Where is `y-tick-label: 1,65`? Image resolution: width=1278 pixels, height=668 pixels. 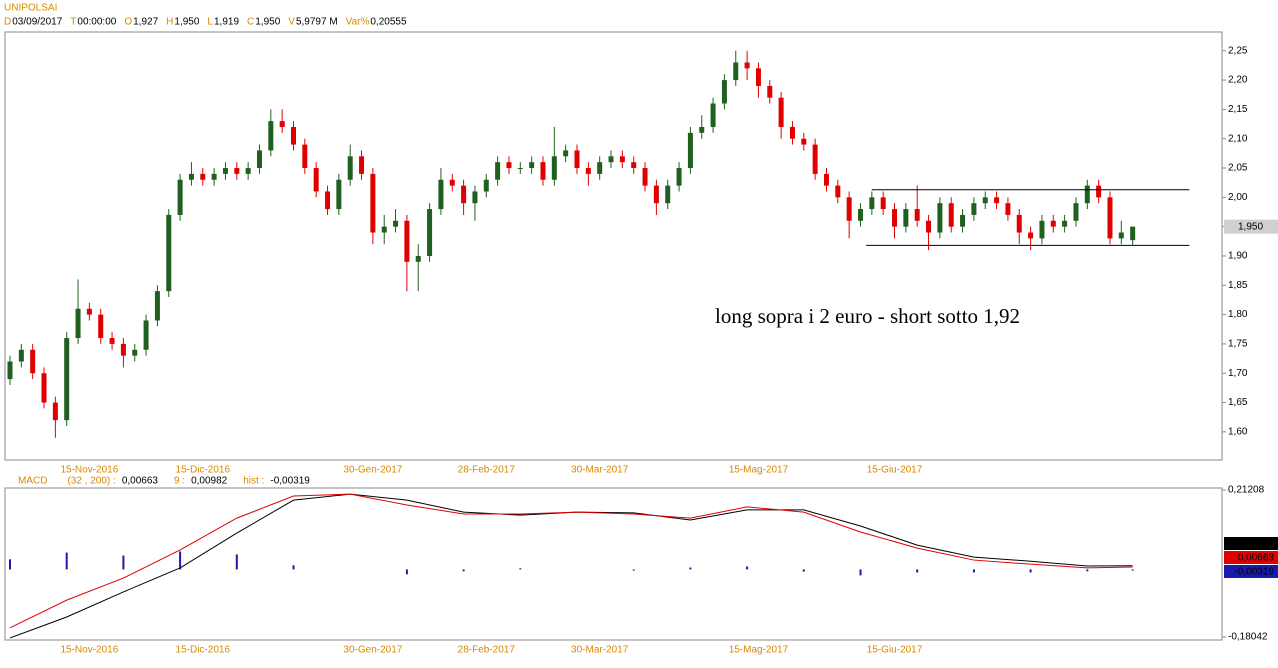
y-tick-label: 1,65 is located at coordinates (1238, 402).